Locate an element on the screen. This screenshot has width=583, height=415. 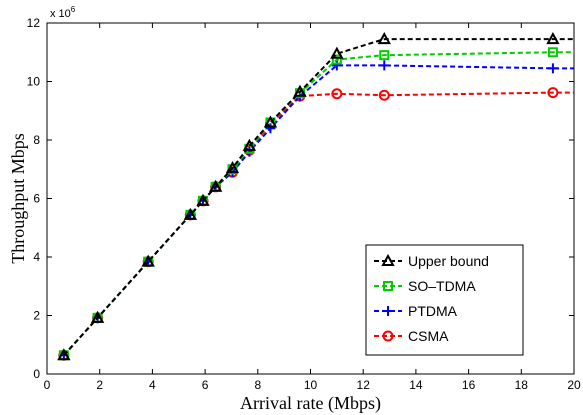
x-tick-label: 6 is located at coordinates (205, 385).